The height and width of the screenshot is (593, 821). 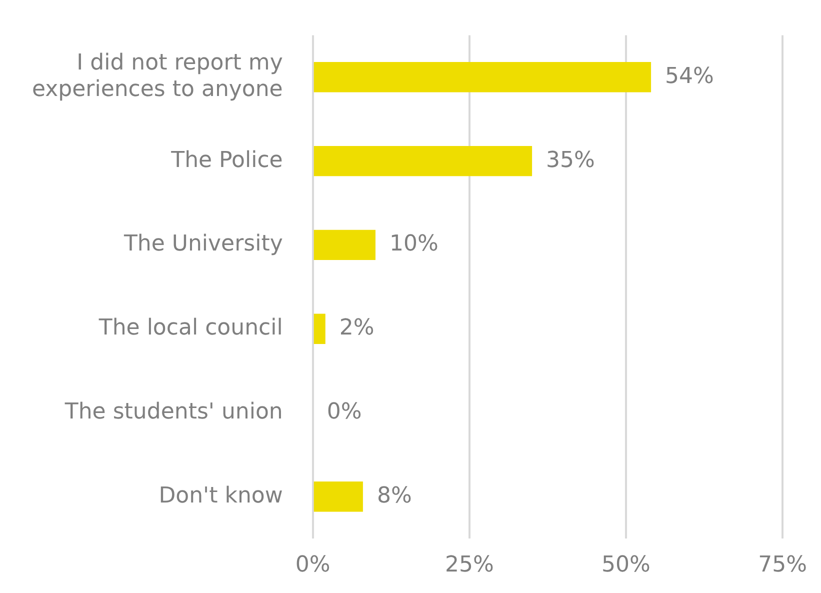 I want to click on y-tick-label: The Police, so click(x=226, y=160).